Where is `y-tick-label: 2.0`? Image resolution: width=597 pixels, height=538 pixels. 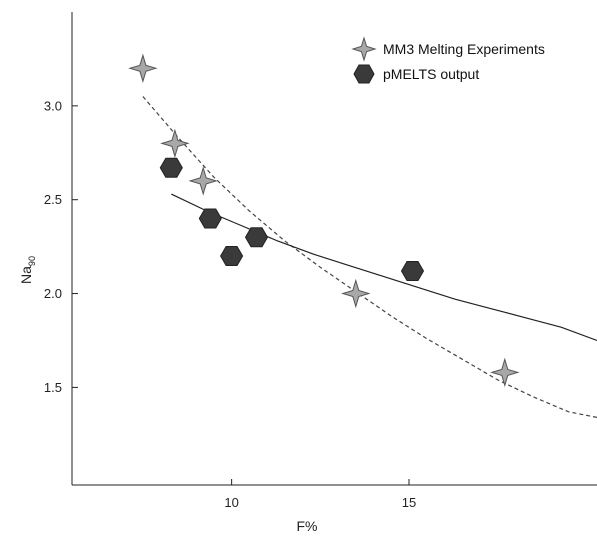
y-tick-label: 2.0 is located at coordinates (53, 293).